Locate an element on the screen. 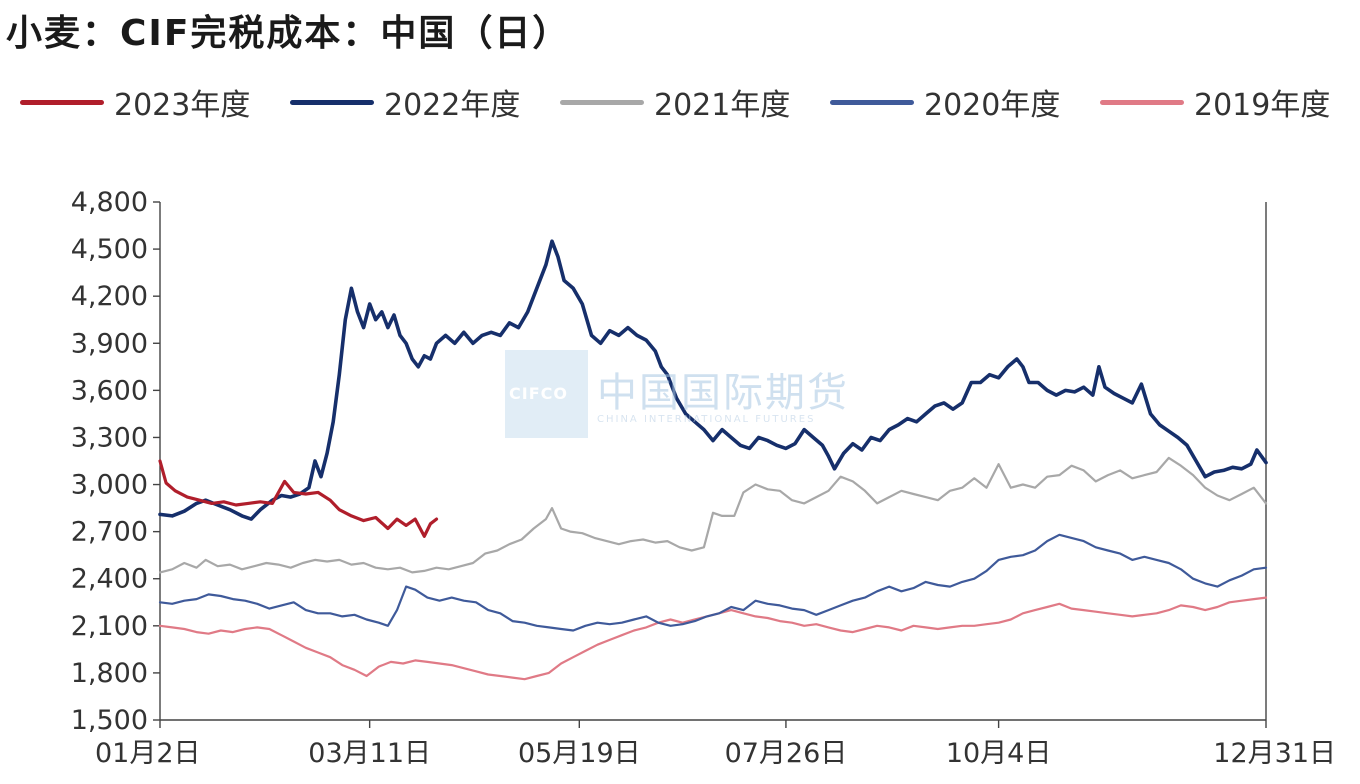  legend-item: 2022年度 is located at coordinates (405, 102).